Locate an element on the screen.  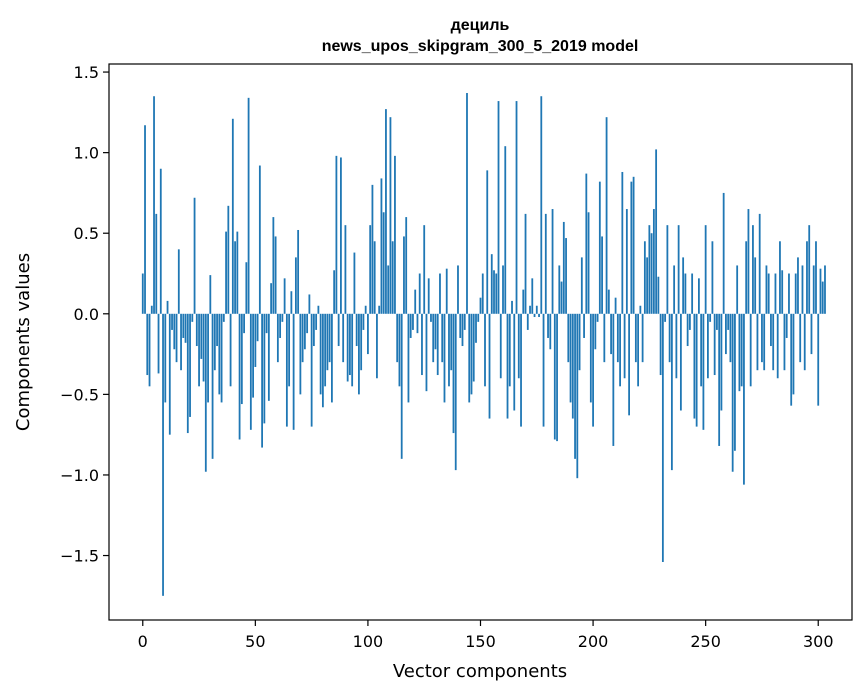
x-tick-label: 150 is located at coordinates (480, 641).